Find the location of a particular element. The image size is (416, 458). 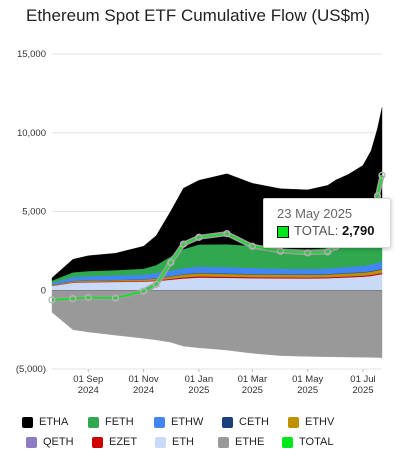

legend-label: ETH is located at coordinates (183, 442).